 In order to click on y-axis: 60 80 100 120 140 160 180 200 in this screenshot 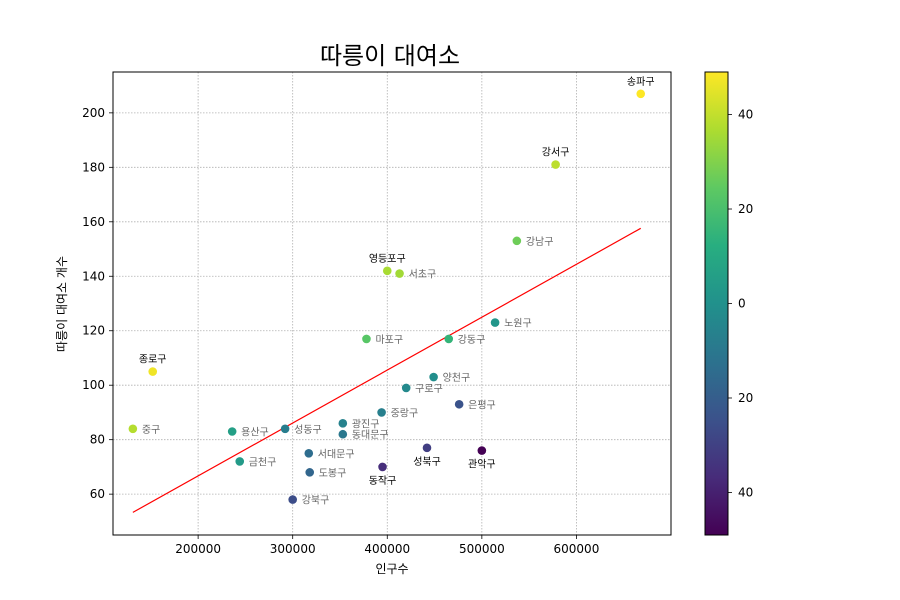, I will do `click(97, 303)`.